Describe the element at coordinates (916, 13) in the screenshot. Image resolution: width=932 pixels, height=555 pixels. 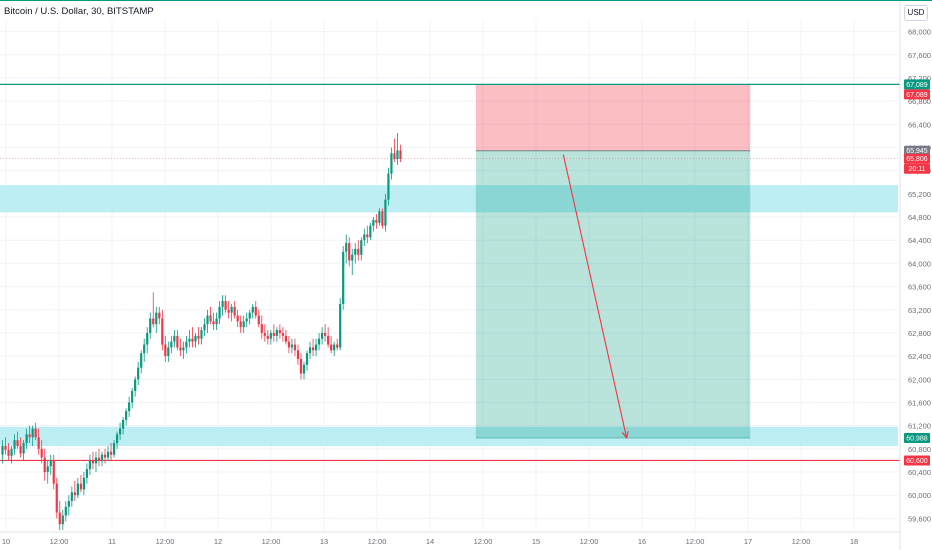
I see `currency-button: USD` at that location.